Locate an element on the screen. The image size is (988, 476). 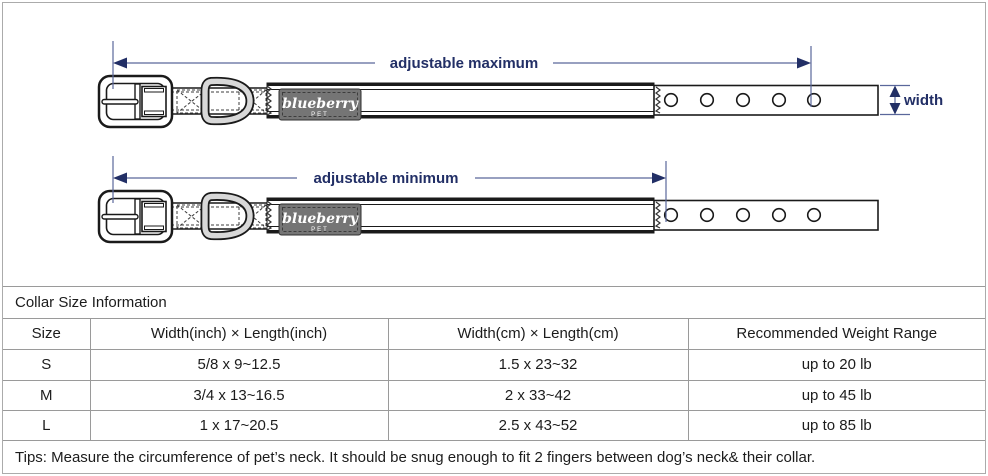
table-row-l: L 1 x 17~20.5 2.5 x 43~52 up to 85 lb is located at coordinates (494, 425).